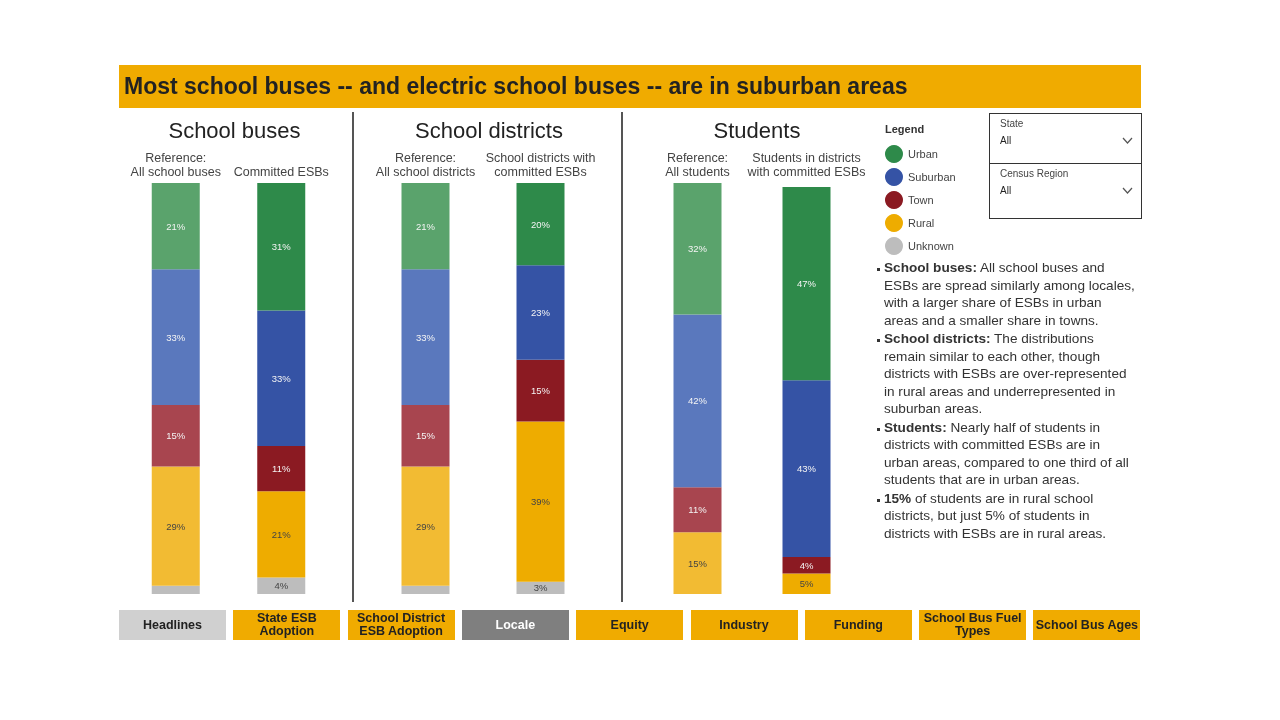 The width and height of the screenshot is (1280, 720). Describe the element at coordinates (281, 172) in the screenshot. I see `x-tick-label: Committed ESBs` at that location.